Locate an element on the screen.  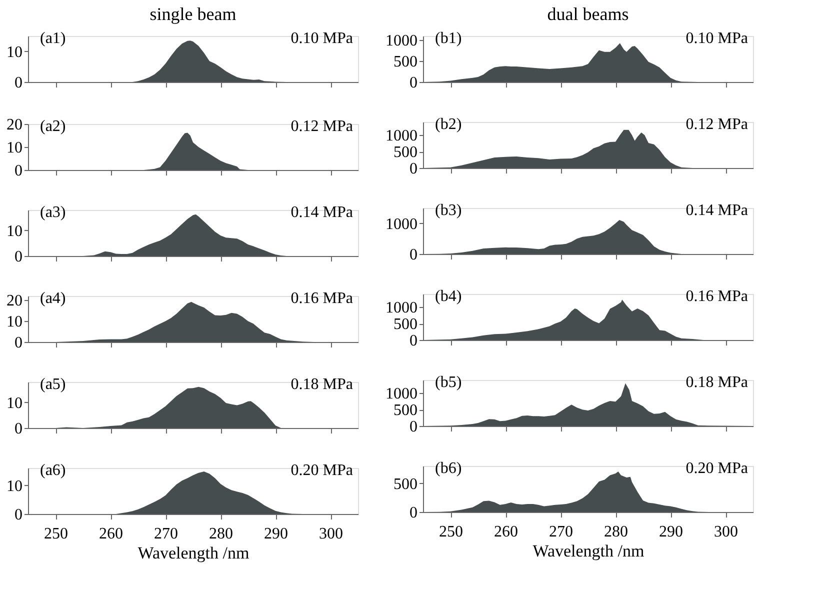
annotation: (a3) is located at coordinates (53, 212).